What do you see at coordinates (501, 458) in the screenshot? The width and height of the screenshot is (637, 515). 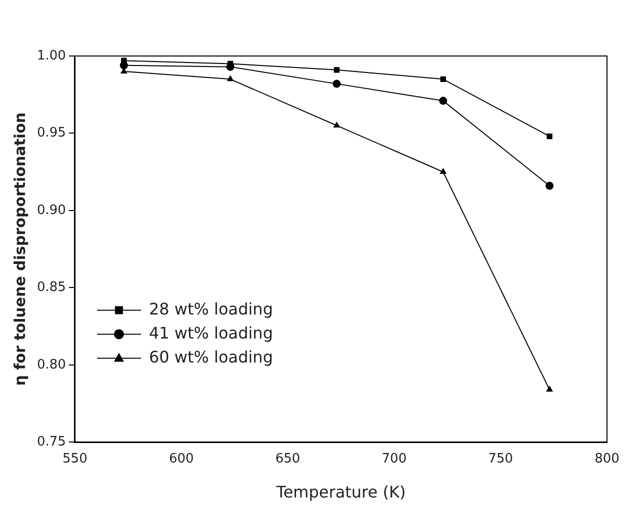 I see `x-tick-label: 750` at bounding box center [501, 458].